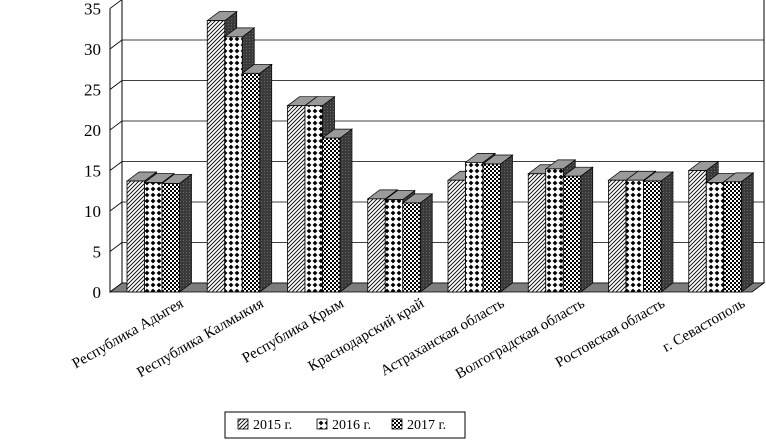  What do you see at coordinates (272, 425) in the screenshot?
I see `legend-label: 2015 г.` at bounding box center [272, 425].